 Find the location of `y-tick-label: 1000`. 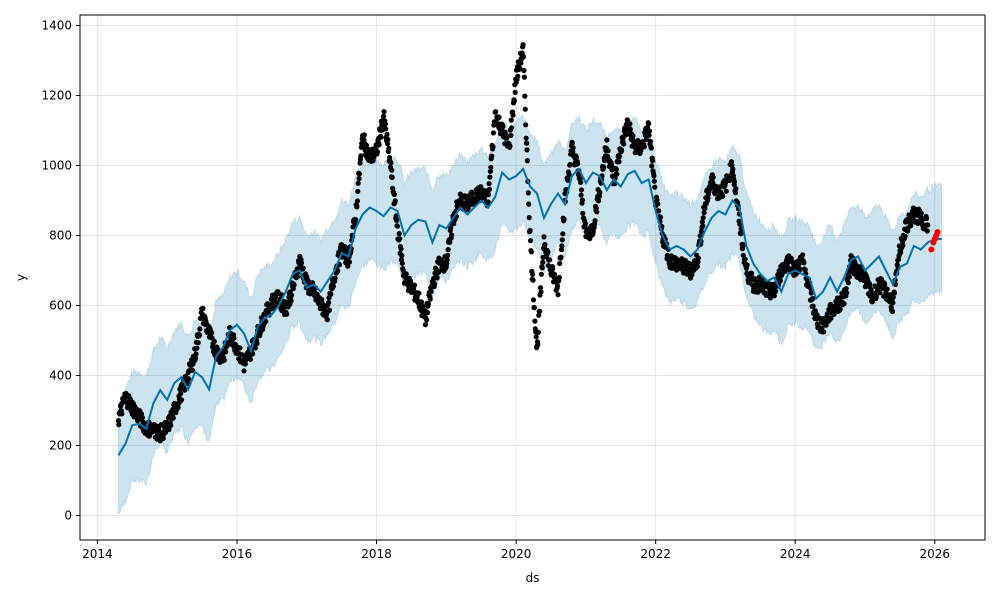

y-tick-label: 1000 is located at coordinates (56, 166).